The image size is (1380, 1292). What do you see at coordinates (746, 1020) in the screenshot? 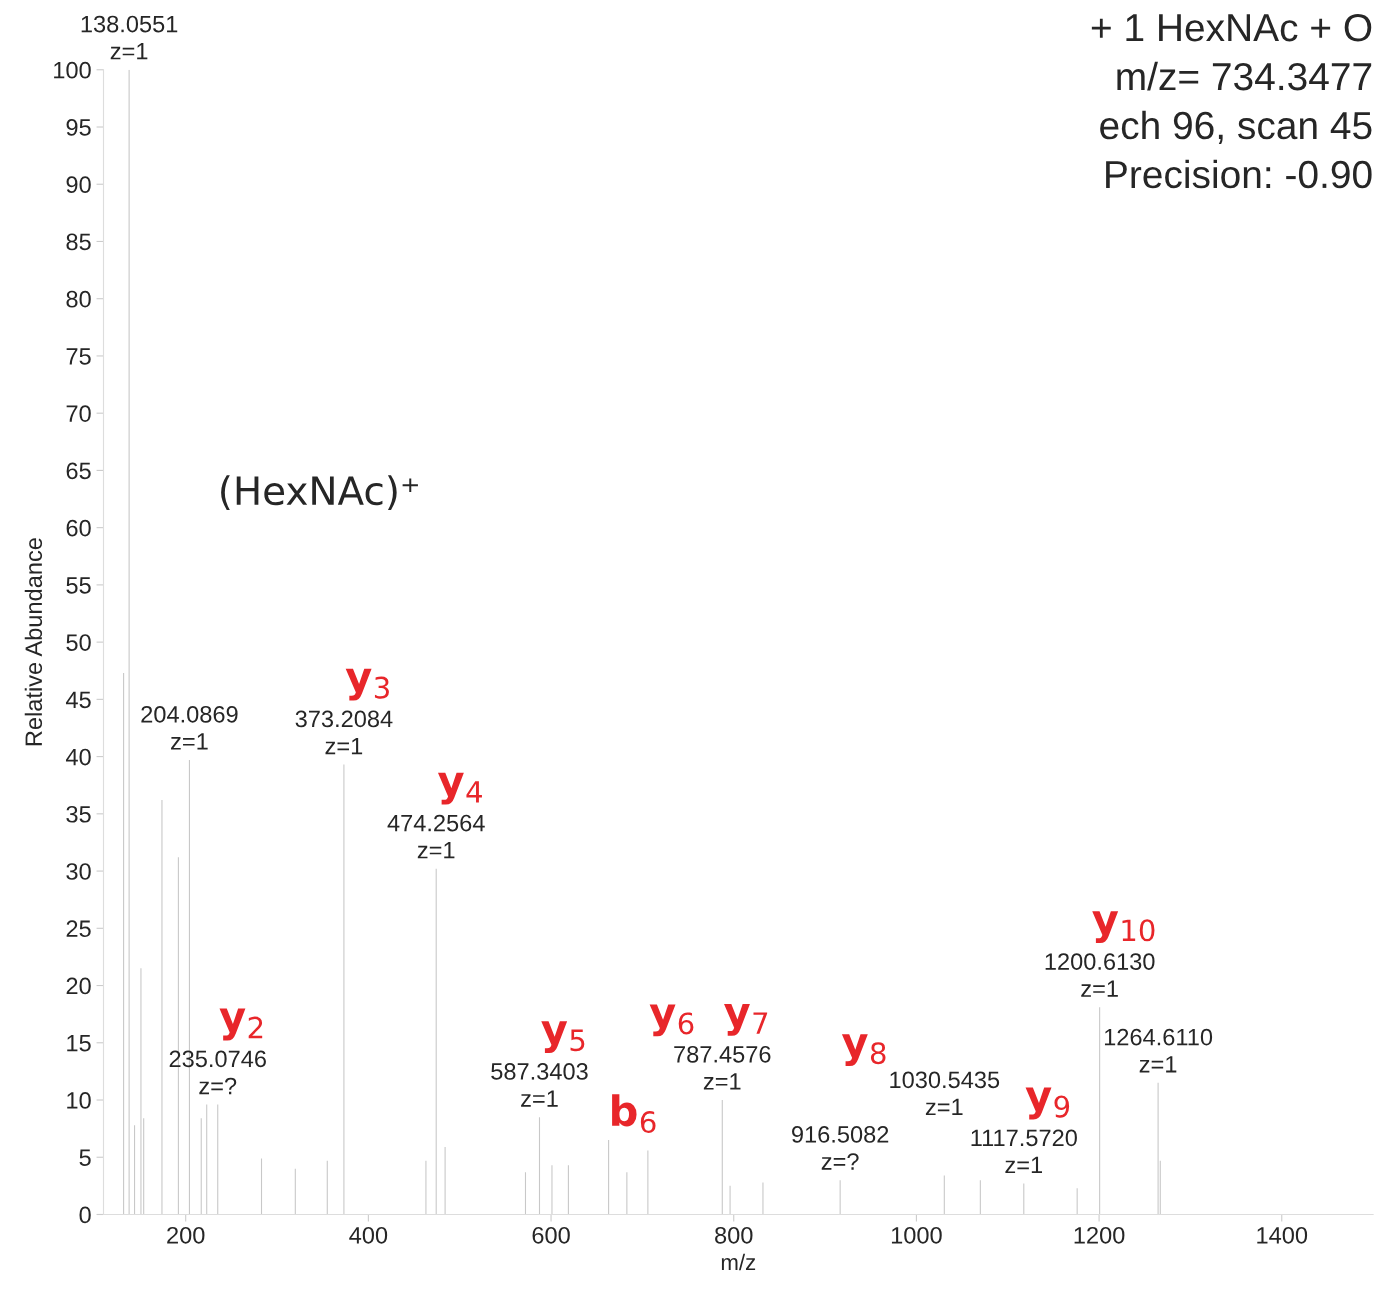
I see `annotation: y$_{7}$` at bounding box center [746, 1020].